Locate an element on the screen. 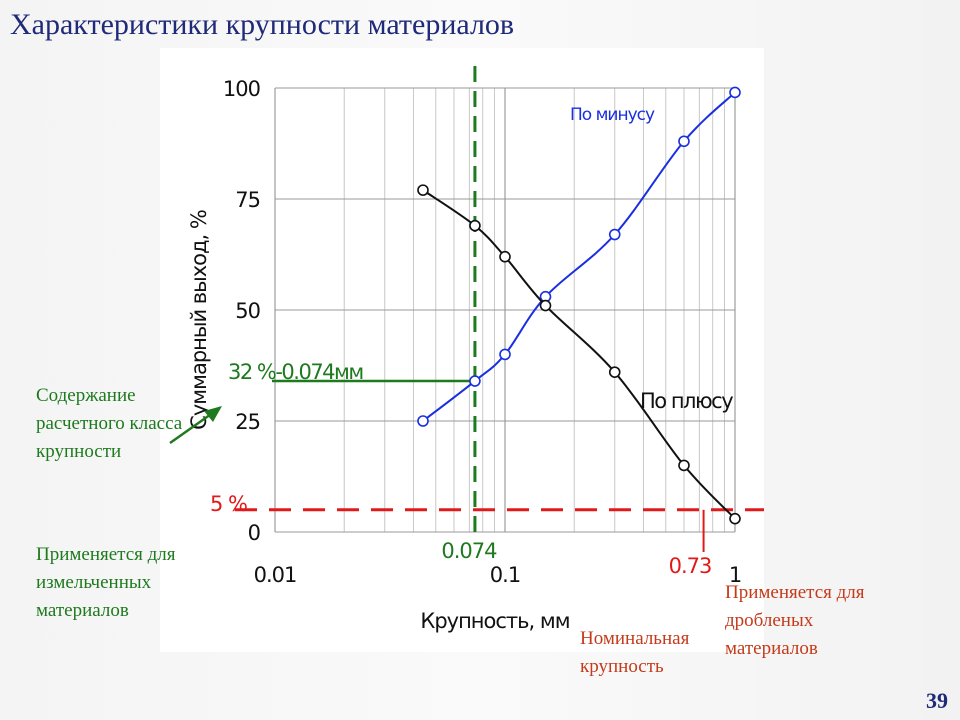 The image size is (960, 720). vline-label: 0.074 is located at coordinates (469, 551).